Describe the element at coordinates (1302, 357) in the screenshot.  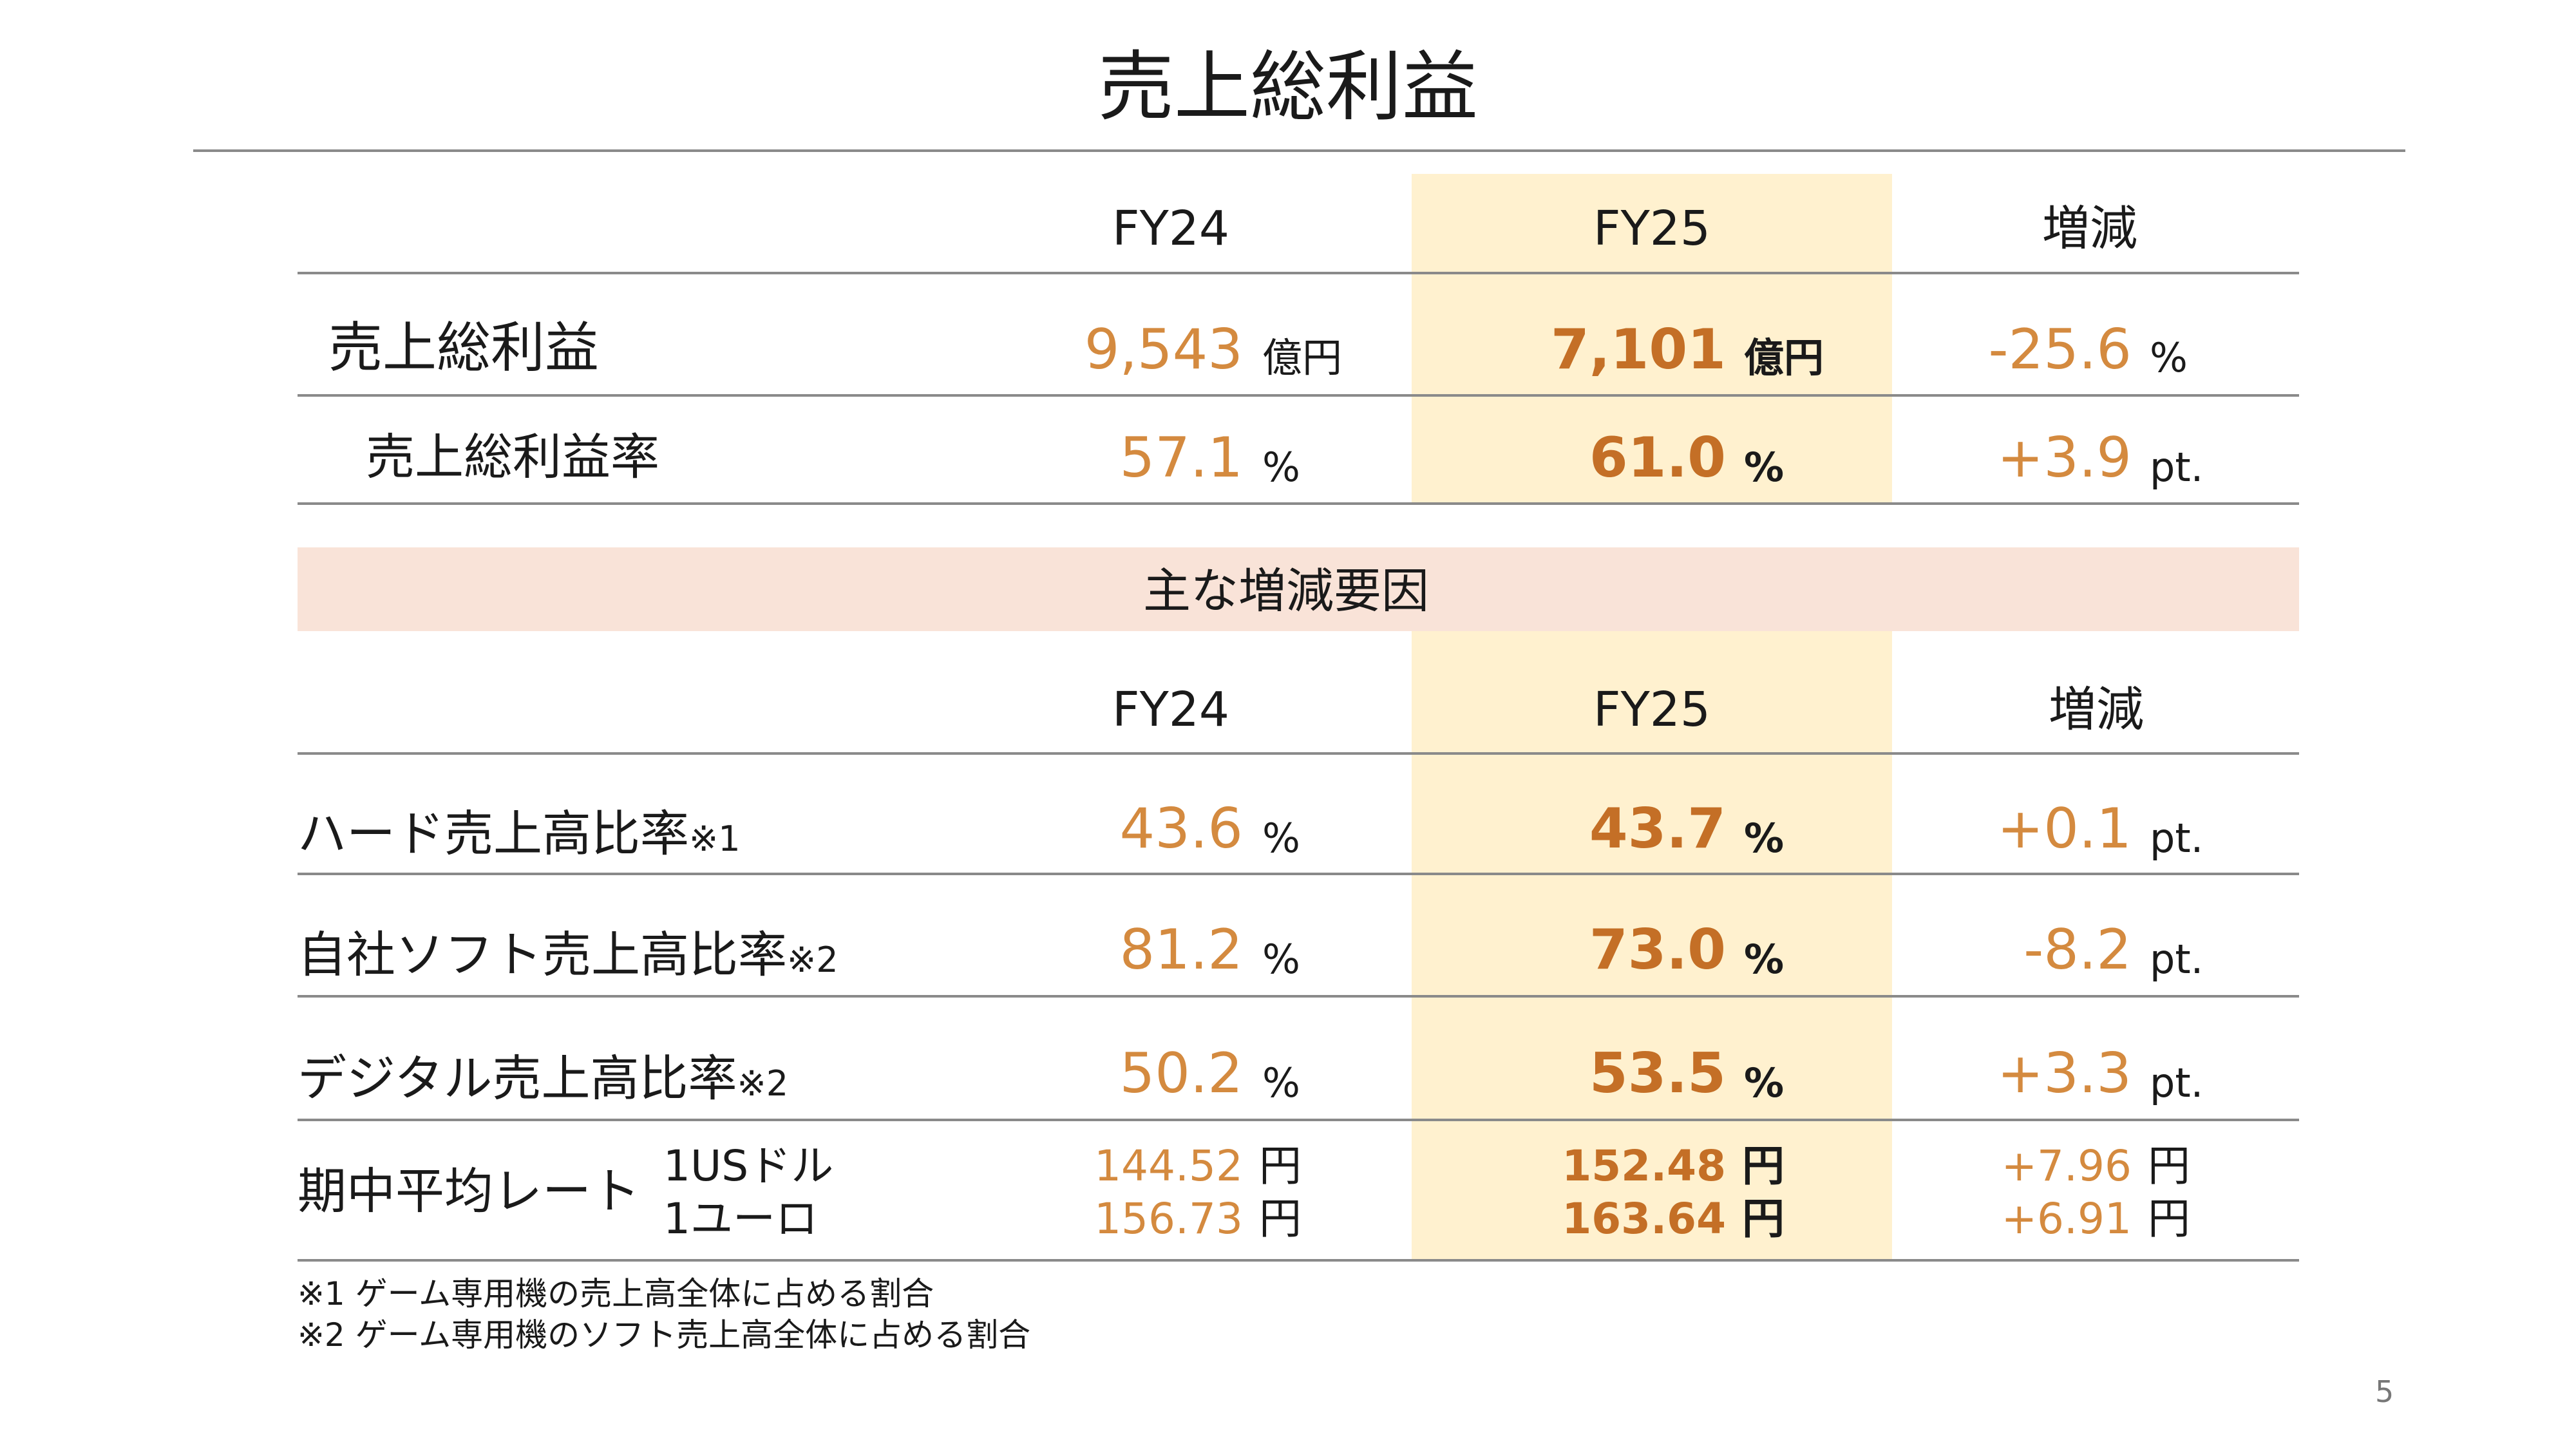
I see `fy24-unit: 億円` at that location.